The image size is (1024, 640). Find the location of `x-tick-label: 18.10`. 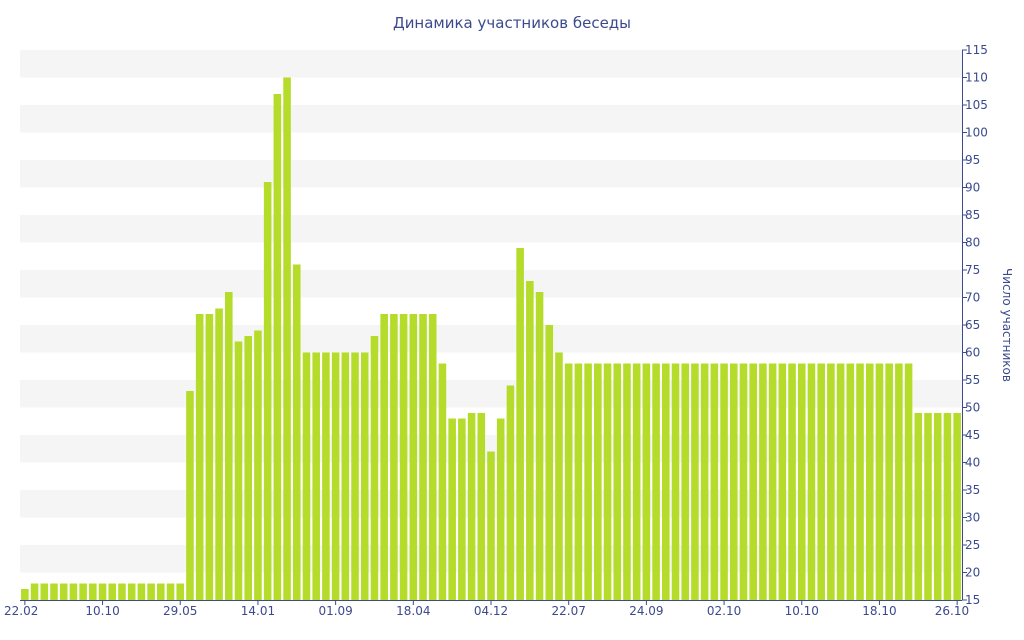

x-tick-label: 18.10 is located at coordinates (879, 611).